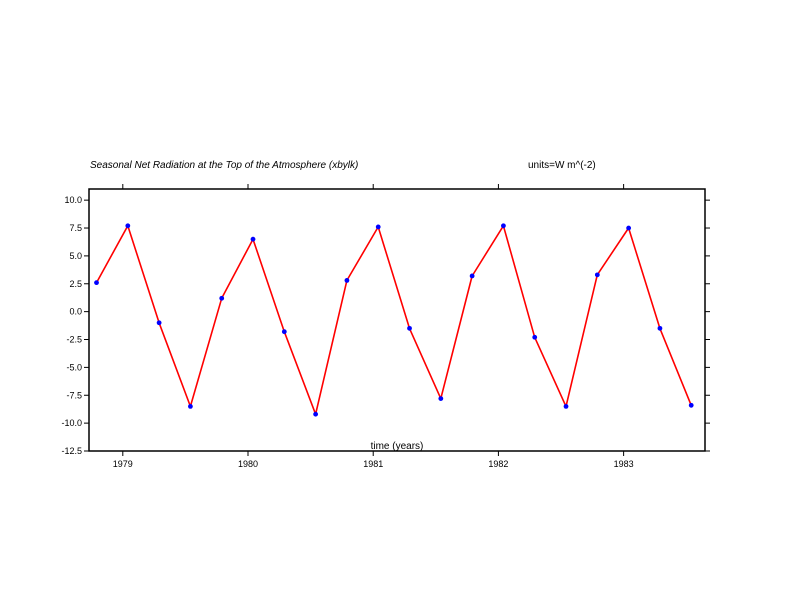 This screenshot has height=612, width=792. I want to click on x-tick-label: 1981, so click(373, 464).